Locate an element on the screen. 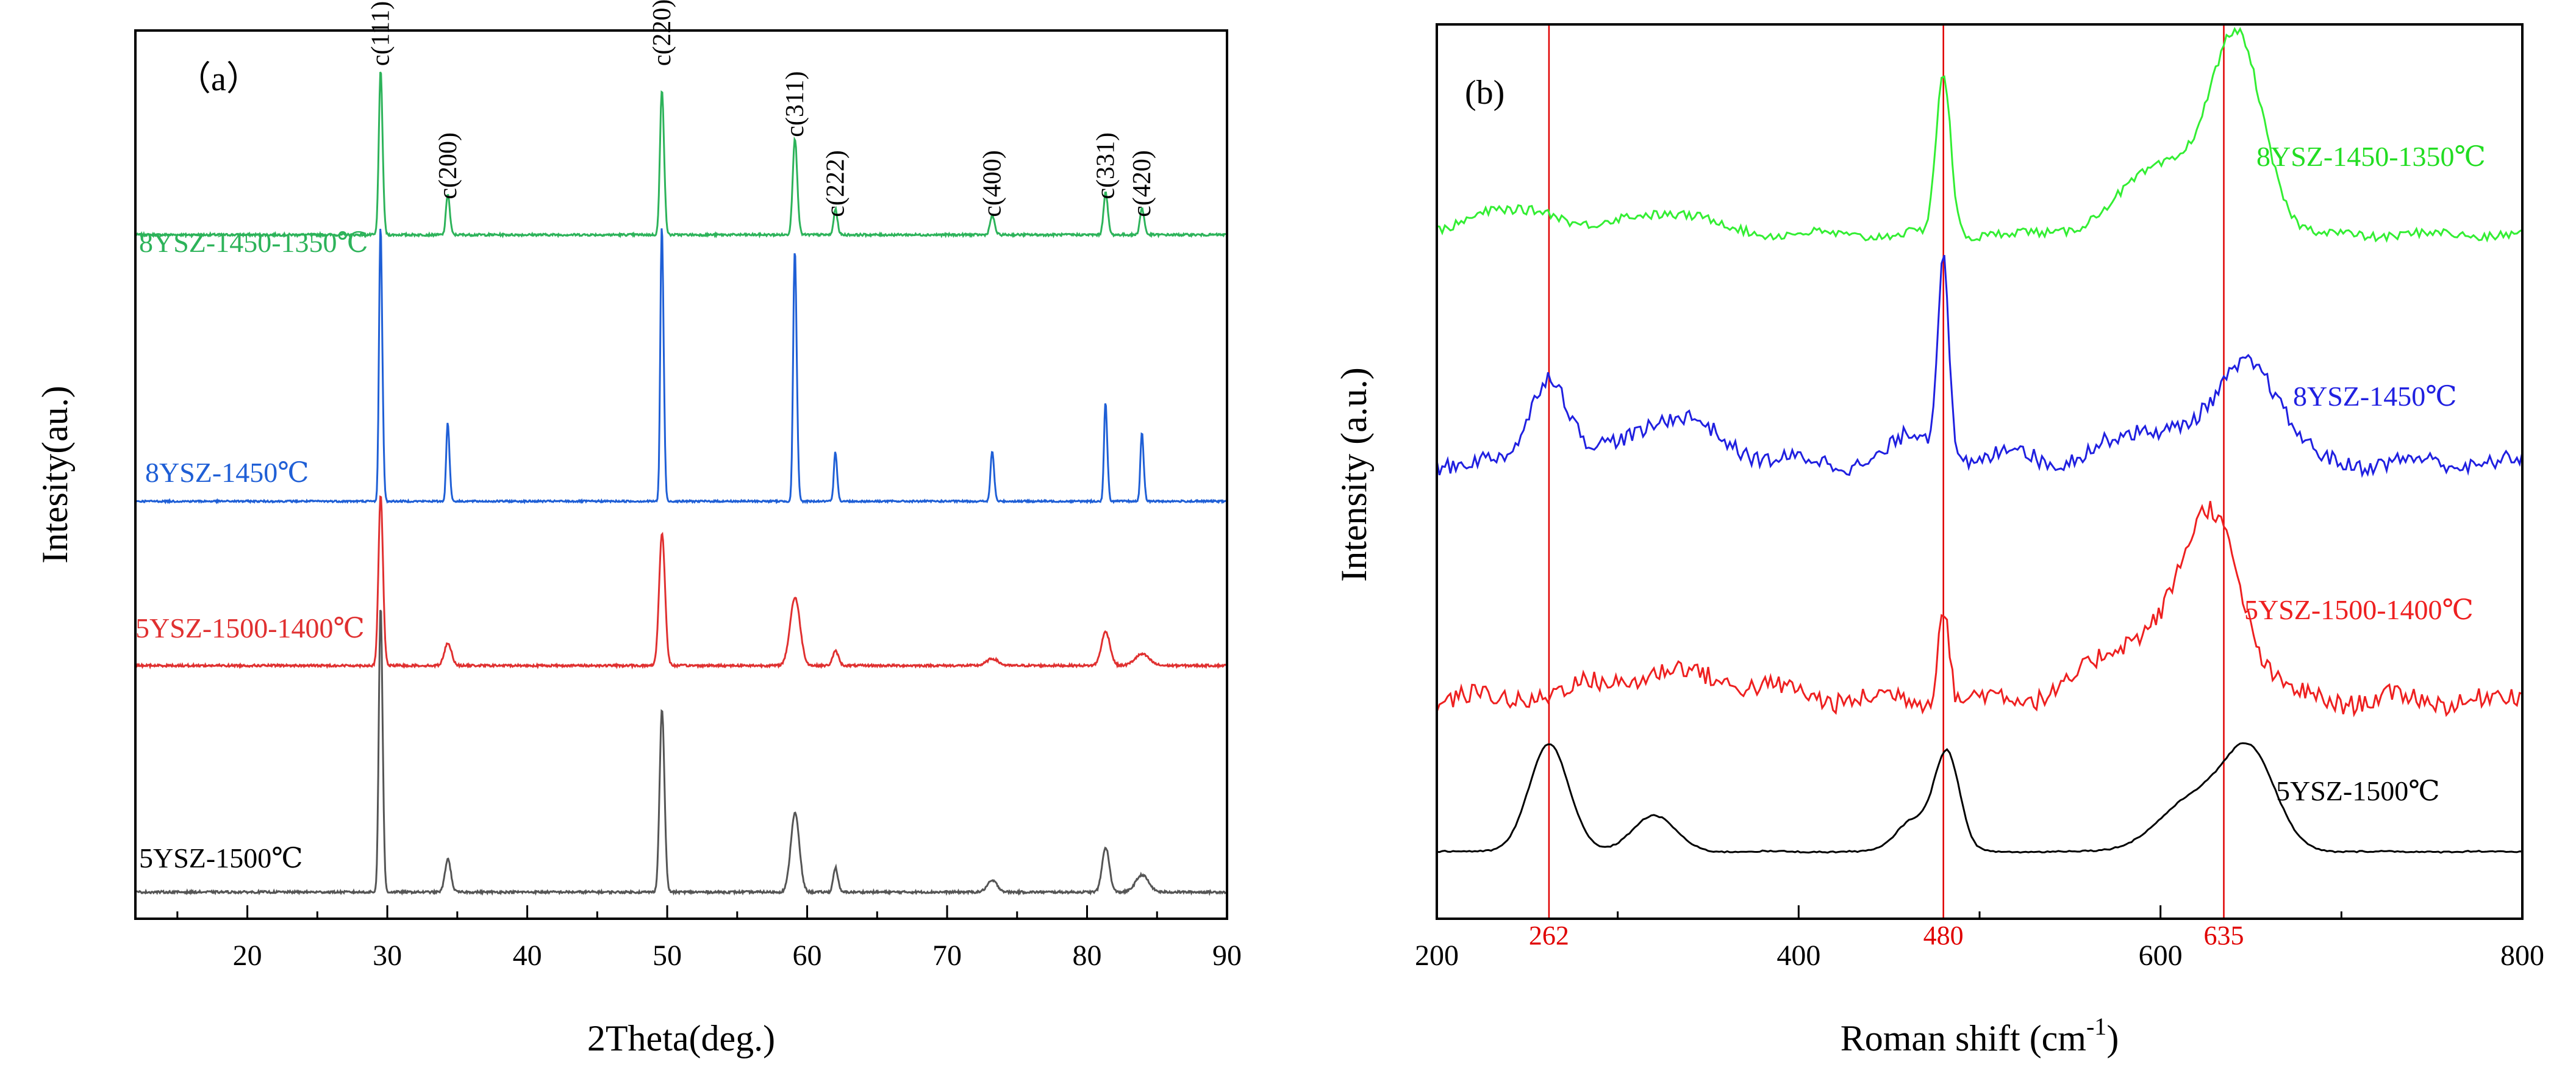  panel-b-x-axis-title-close: ) is located at coordinates (2112, 1038).